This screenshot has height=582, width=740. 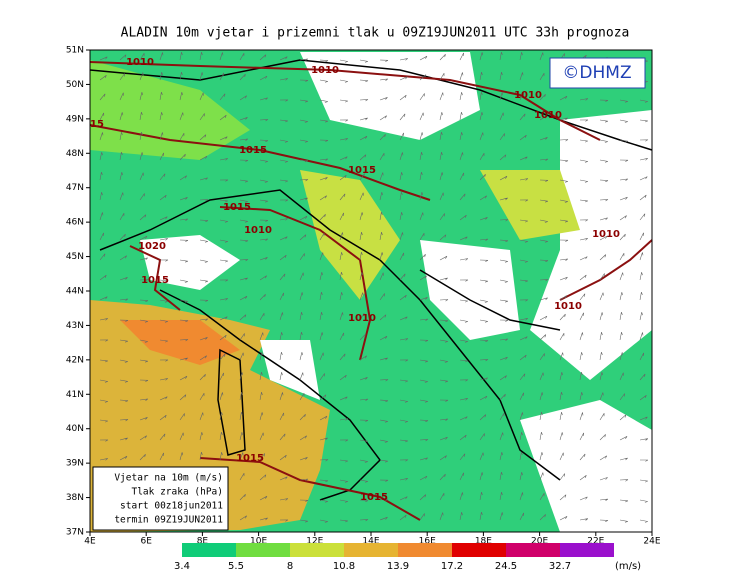 I want to click on info-box, so click(x=160, y=498).